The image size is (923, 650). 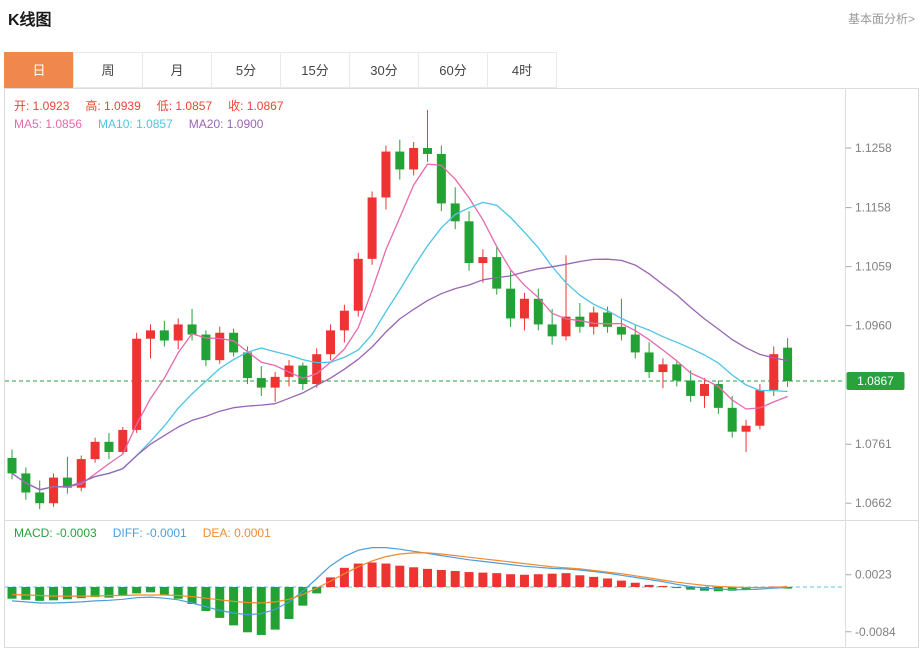 What do you see at coordinates (873, 575) in the screenshot?
I see `svg-text: 0.0023` at bounding box center [873, 575].